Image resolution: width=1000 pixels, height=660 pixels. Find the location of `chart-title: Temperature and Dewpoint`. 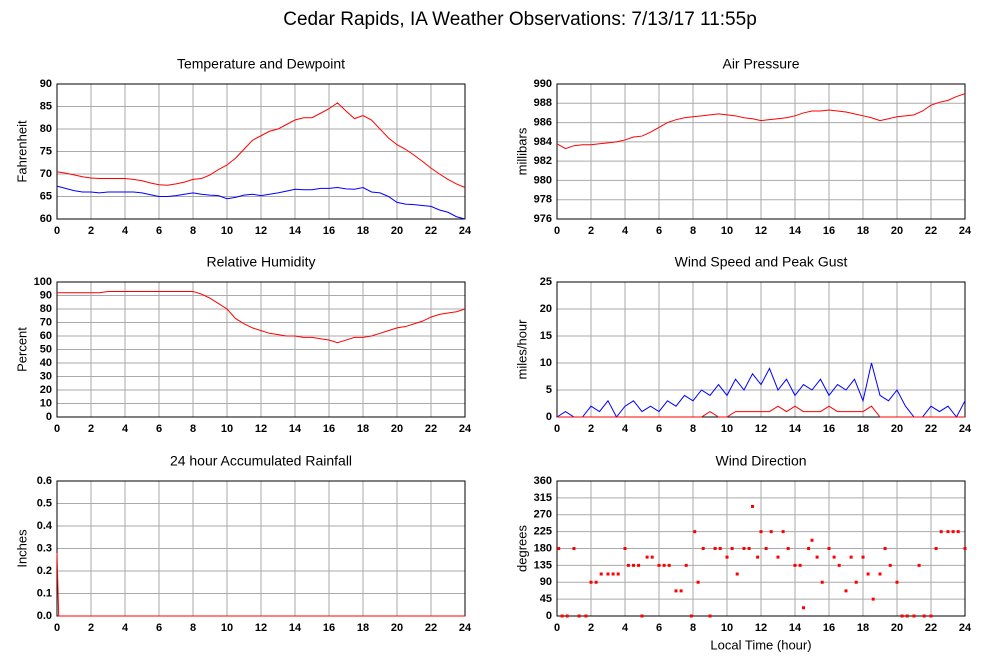

chart-title: Temperature and Dewpoint is located at coordinates (261, 64).